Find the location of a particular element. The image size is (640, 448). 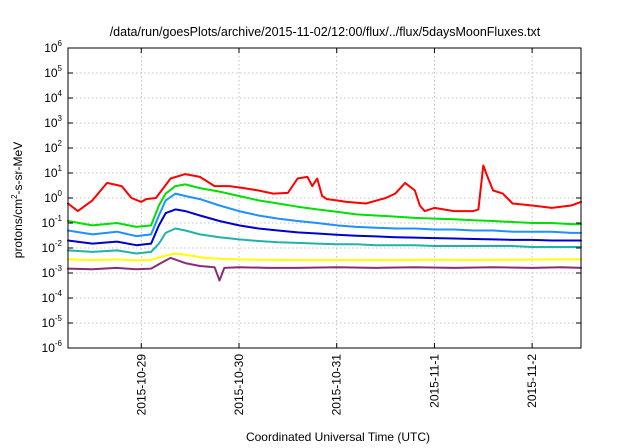

x-tick-label: 2015-10-29 is located at coordinates (141, 385).